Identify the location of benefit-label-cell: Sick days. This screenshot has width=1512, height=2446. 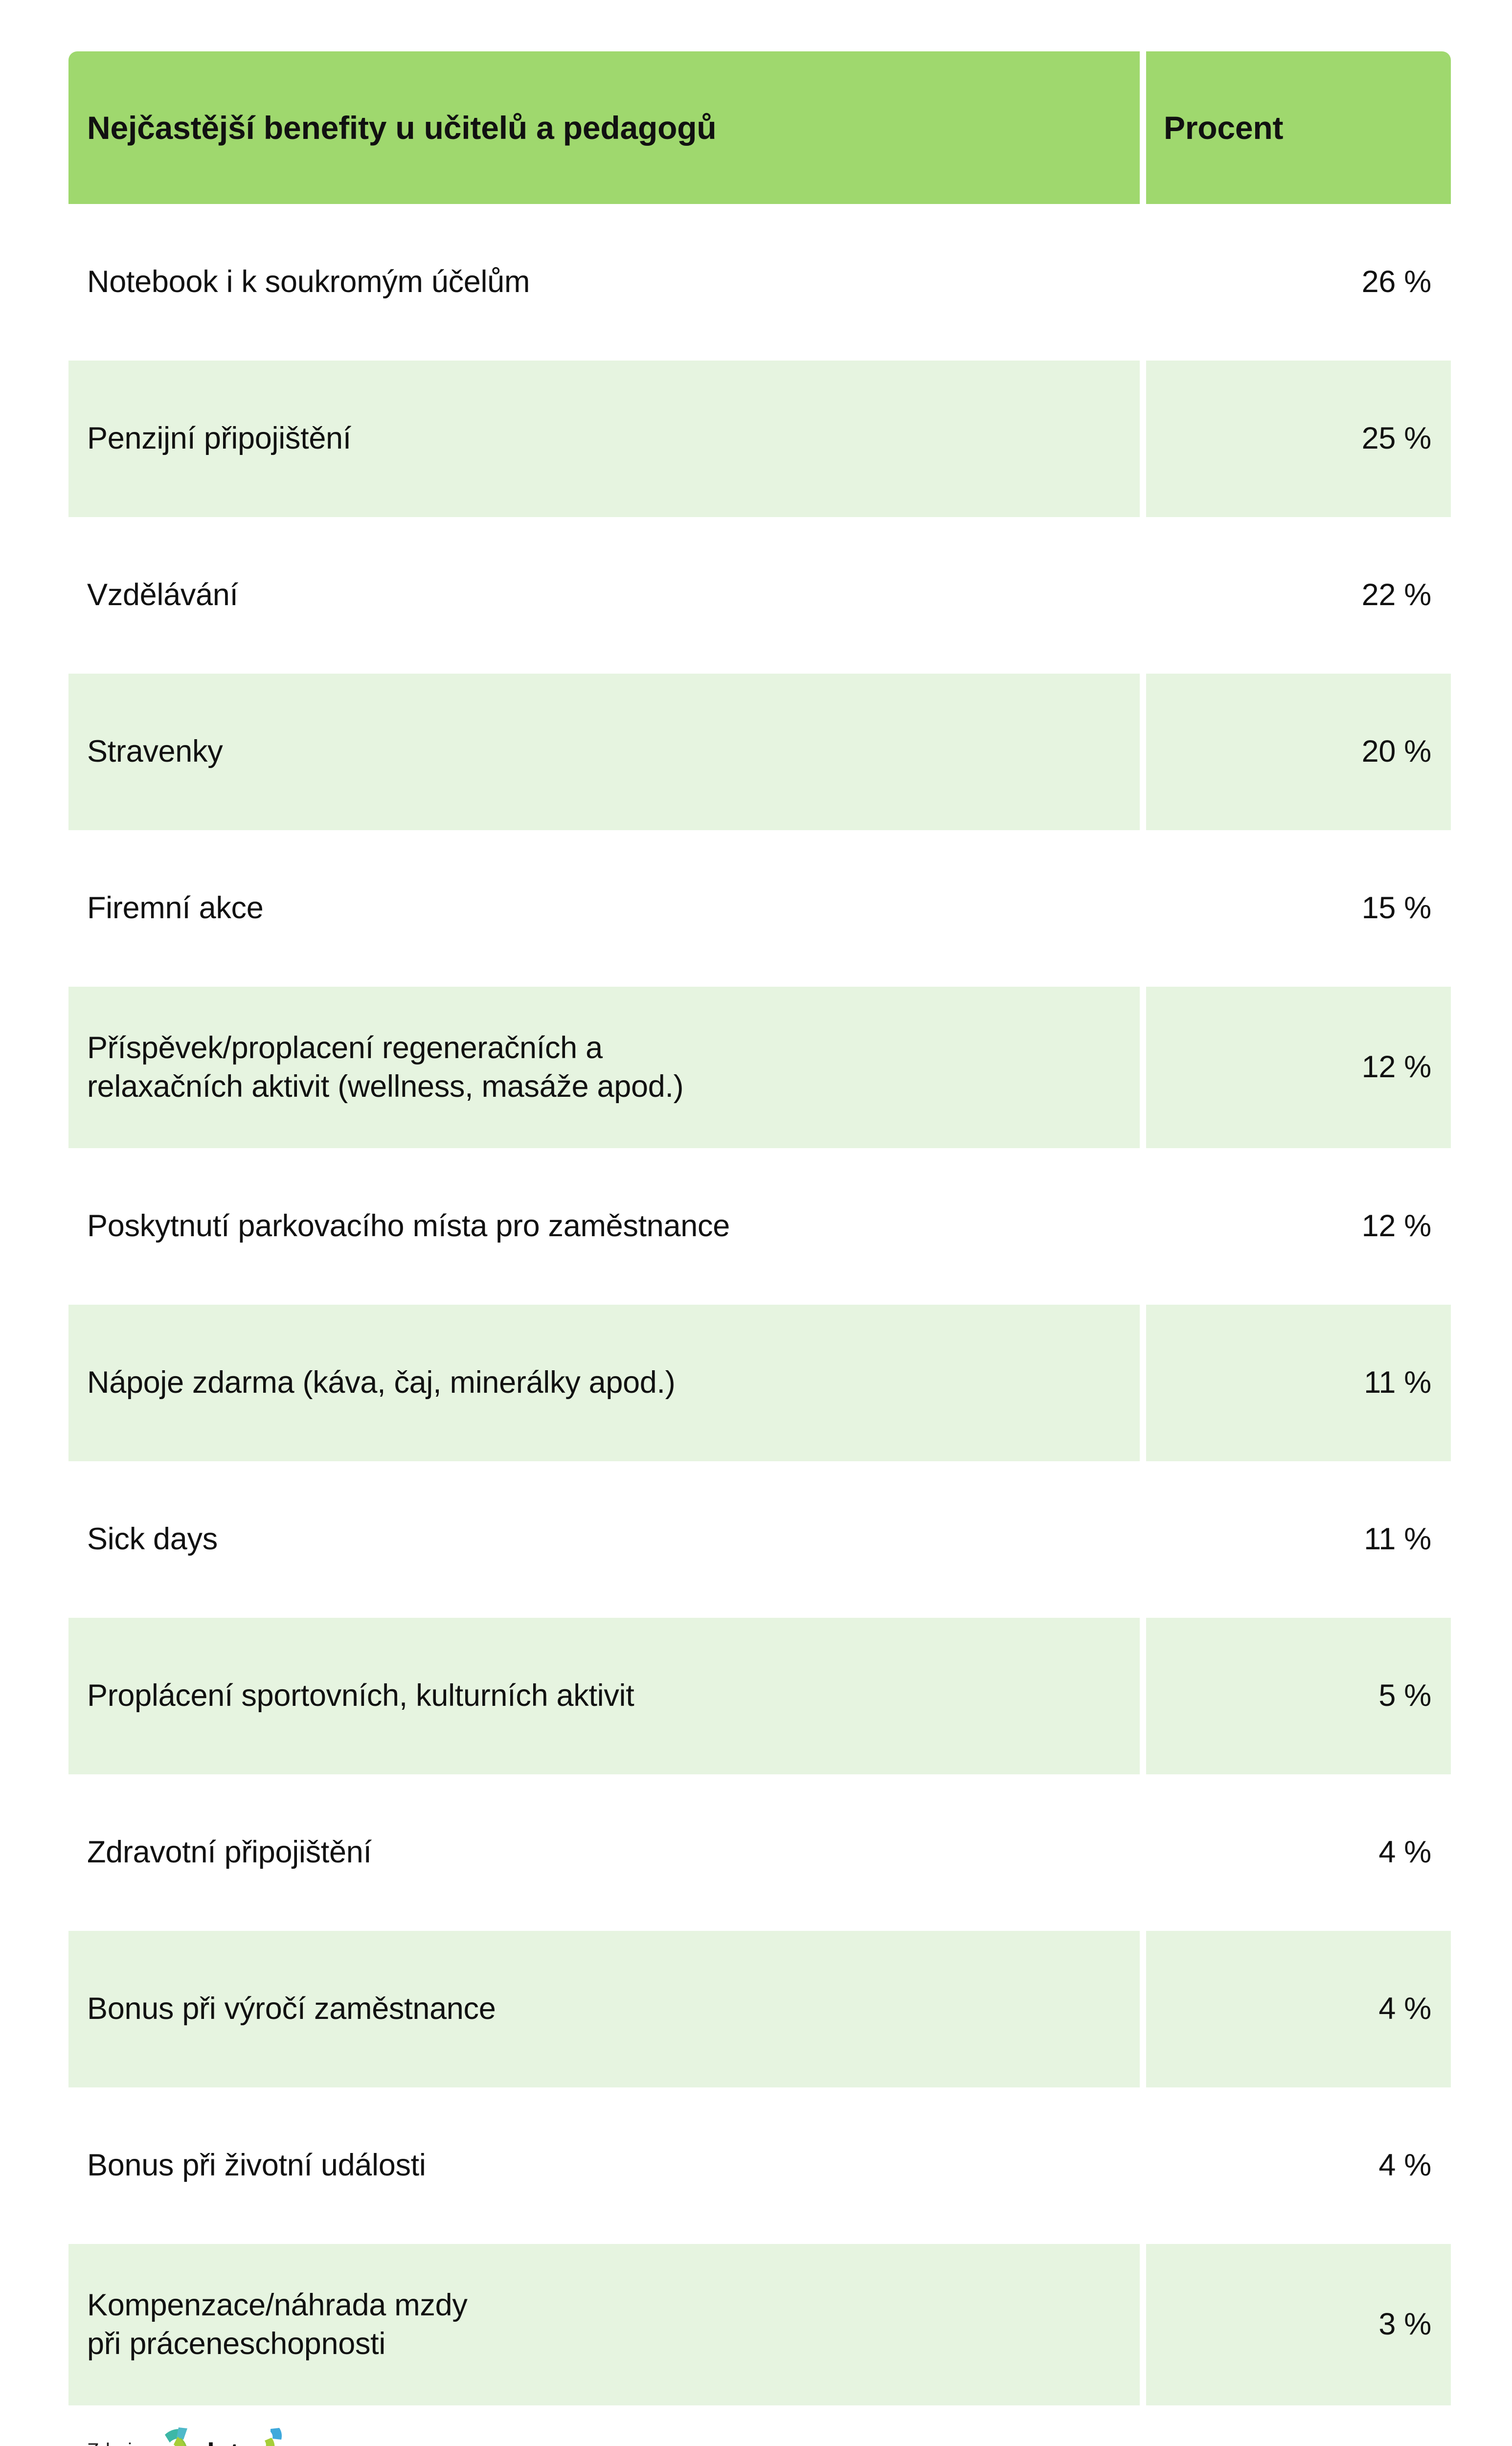
(604, 1539).